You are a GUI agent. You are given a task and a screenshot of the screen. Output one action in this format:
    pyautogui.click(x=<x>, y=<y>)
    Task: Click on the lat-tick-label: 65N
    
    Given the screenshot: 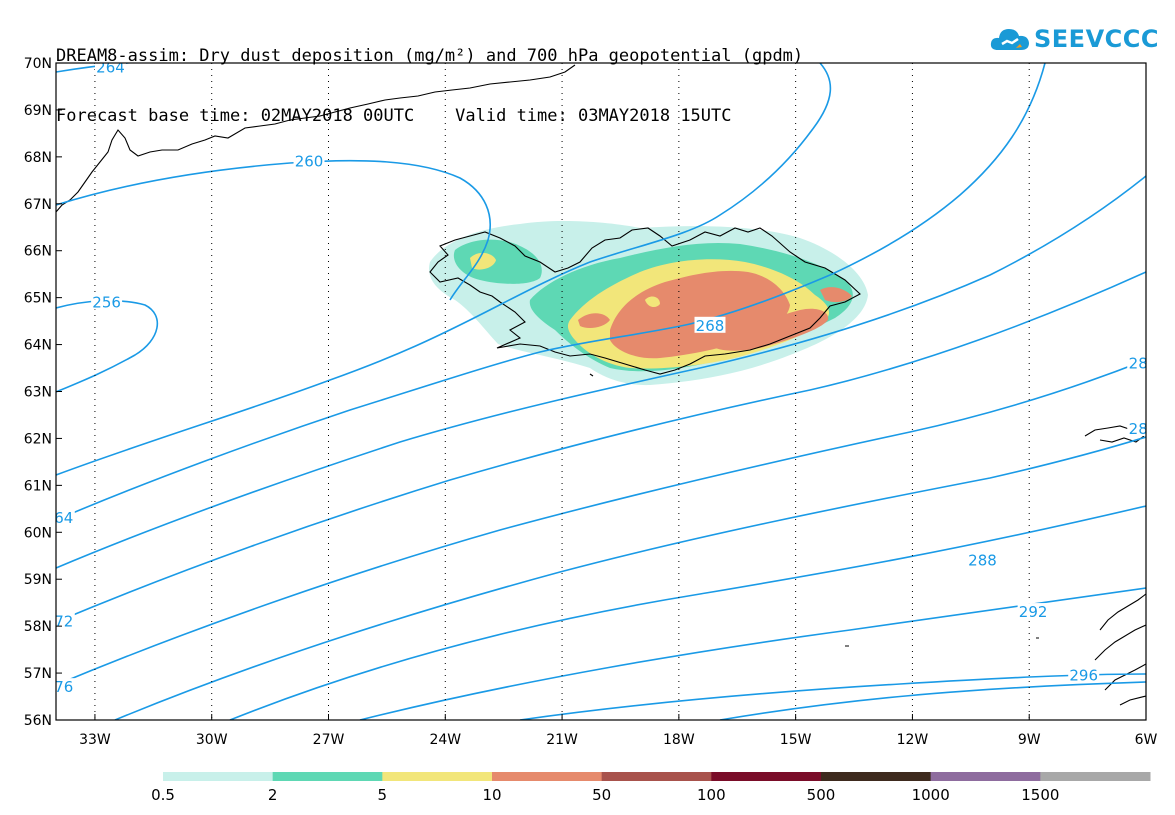 What is the action you would take?
    pyautogui.click(x=38, y=299)
    